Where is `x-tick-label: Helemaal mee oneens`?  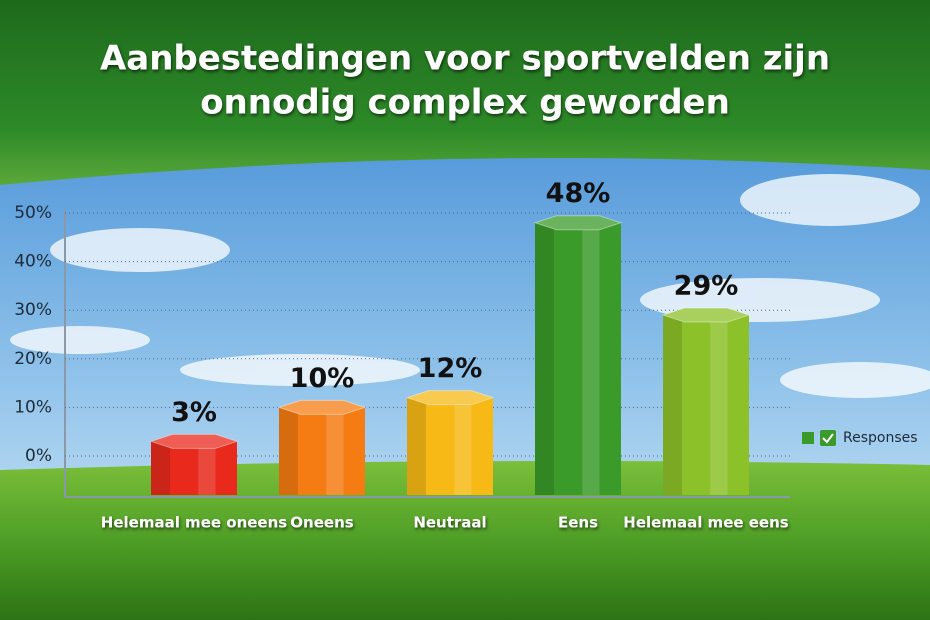
x-tick-label: Helemaal mee oneens is located at coordinates (194, 523).